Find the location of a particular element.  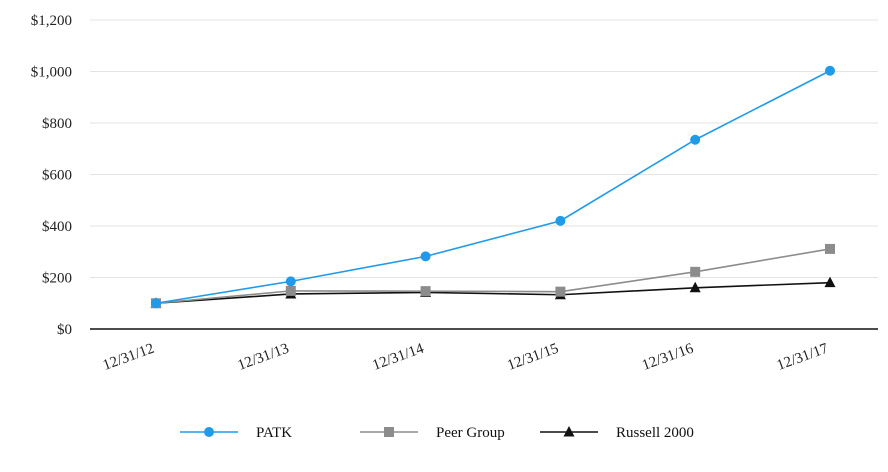

legend-item-patk: PATK is located at coordinates (236, 433).